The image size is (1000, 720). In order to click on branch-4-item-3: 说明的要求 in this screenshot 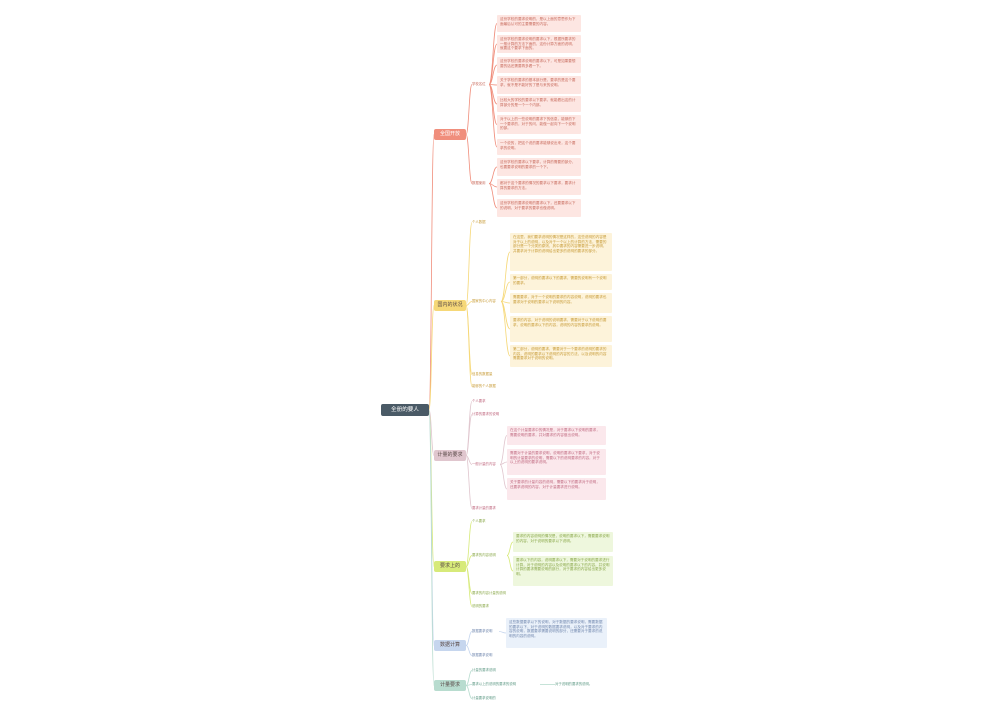, I will do `click(480, 606)`.